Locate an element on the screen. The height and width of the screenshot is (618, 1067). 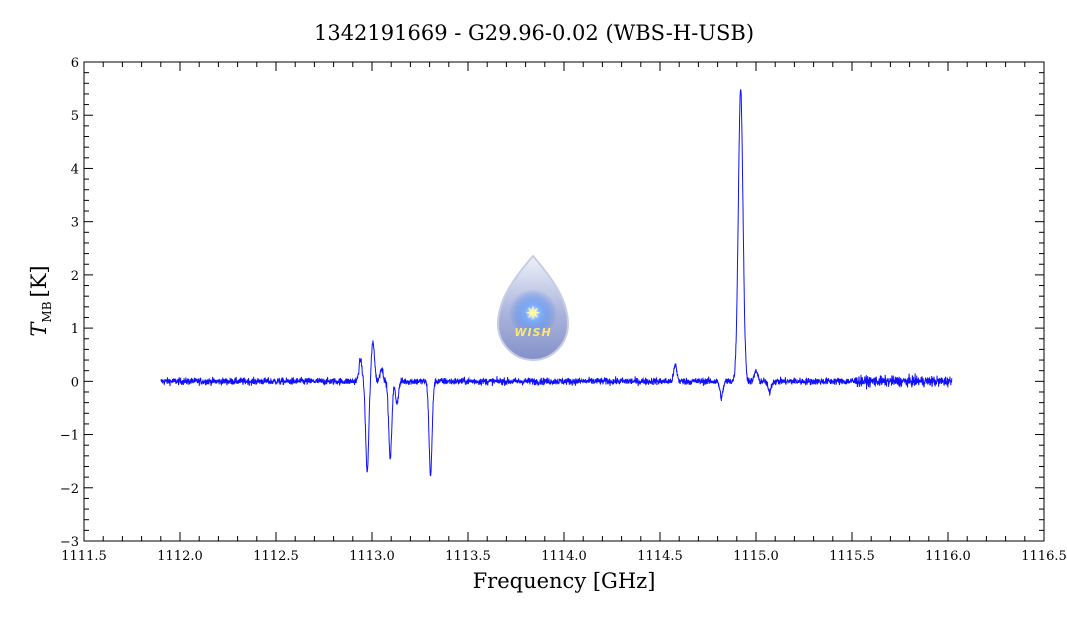
y-tick-label: 3 is located at coordinates (75, 223).